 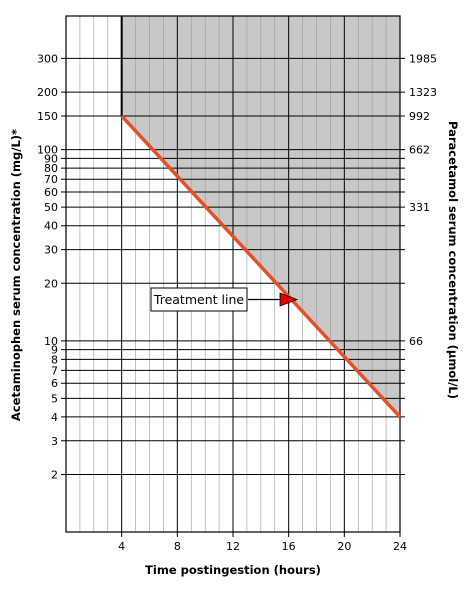 I want to click on treatment-line-callout: Treatment line, so click(x=224, y=299).